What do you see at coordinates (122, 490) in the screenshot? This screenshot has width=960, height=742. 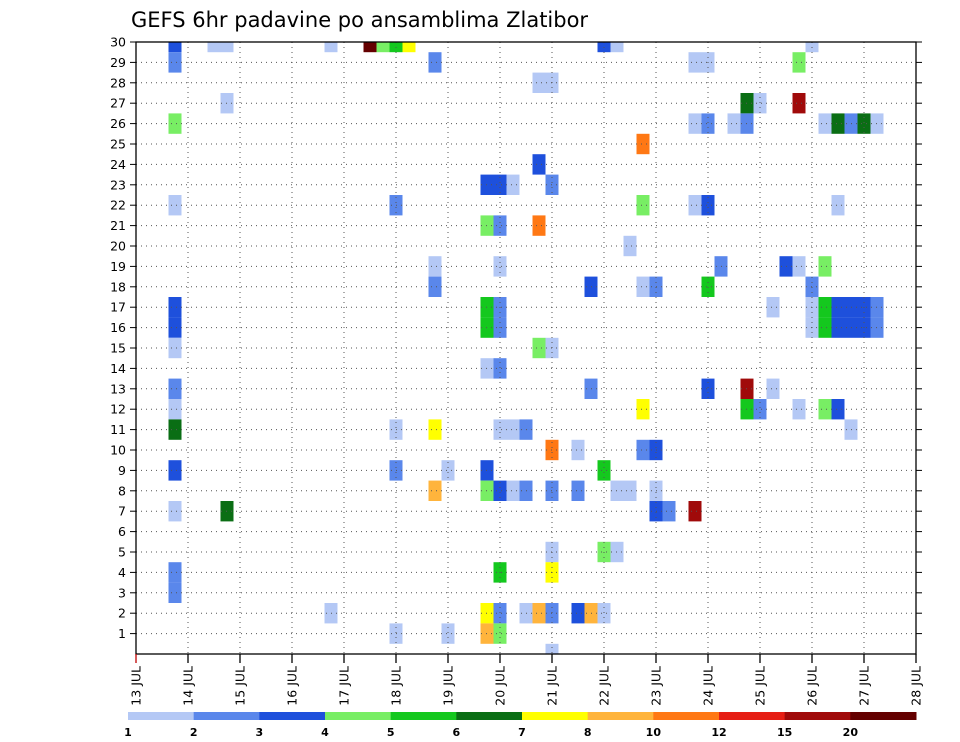 I see `y-tick-label: 8` at bounding box center [122, 490].